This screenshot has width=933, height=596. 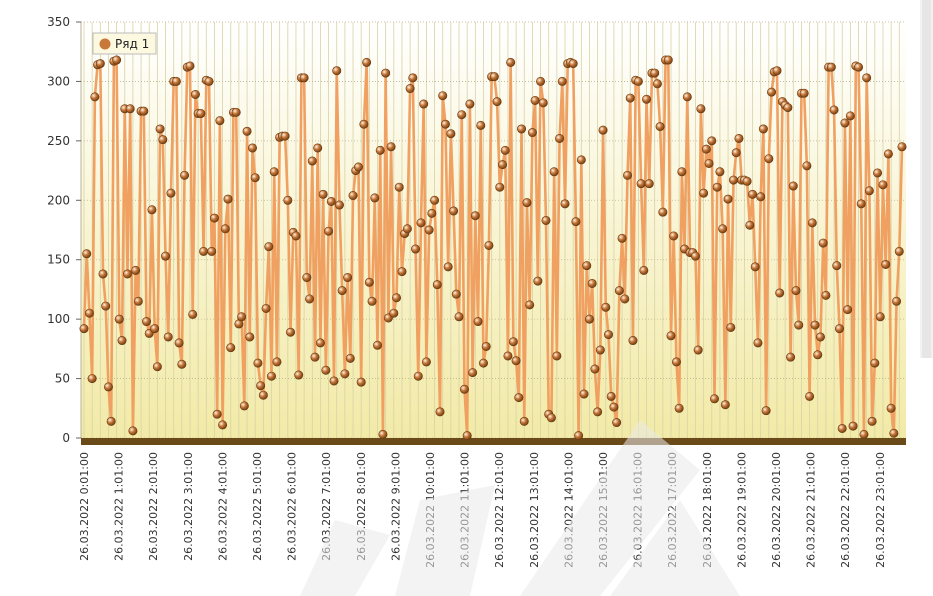 What do you see at coordinates (430, 510) in the screenshot?
I see `x-tick-label: 26.03.2022 10:01:00` at bounding box center [430, 510].